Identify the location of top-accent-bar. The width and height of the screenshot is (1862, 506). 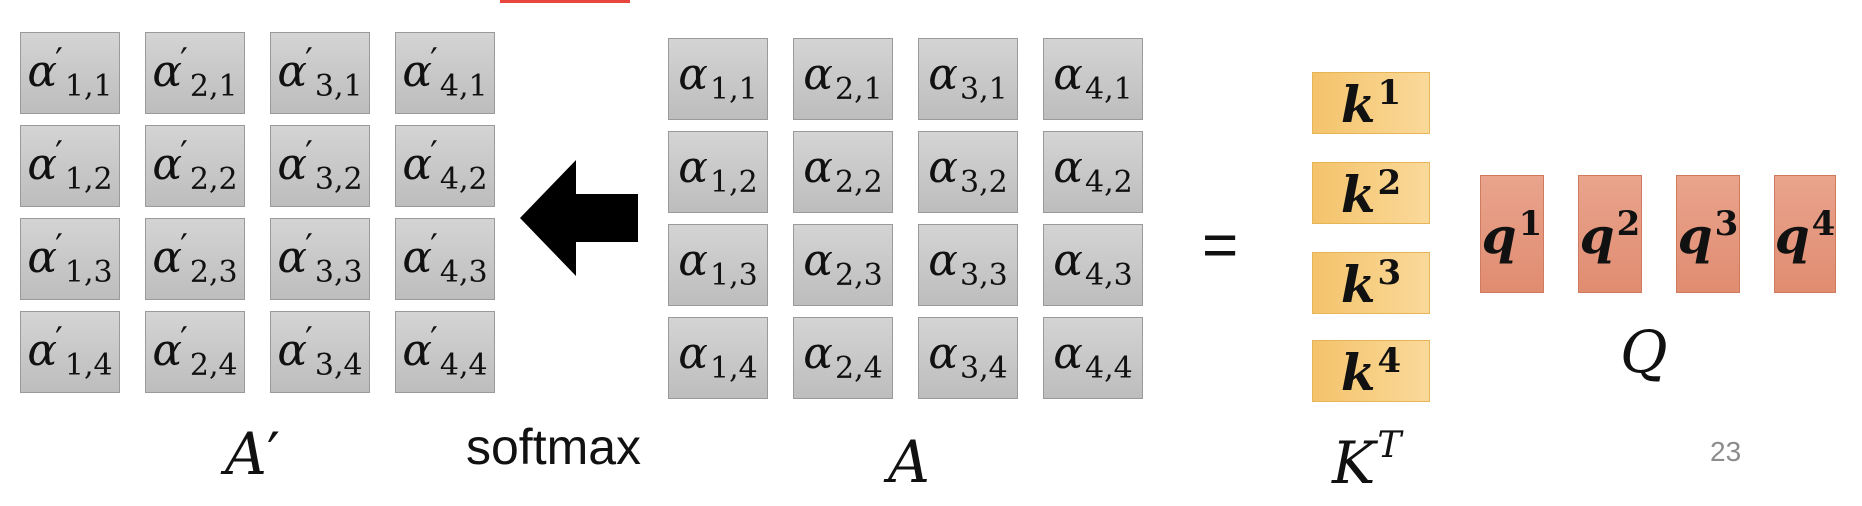
(565, 1).